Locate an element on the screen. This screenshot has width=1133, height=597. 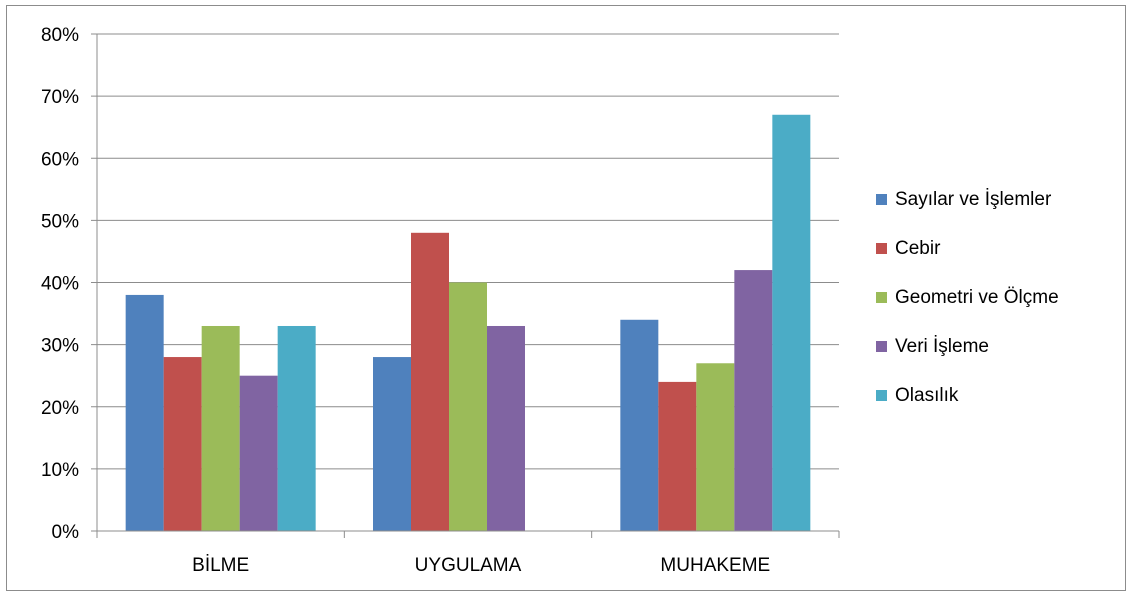
y-tick-label: 80% is located at coordinates (60, 35).